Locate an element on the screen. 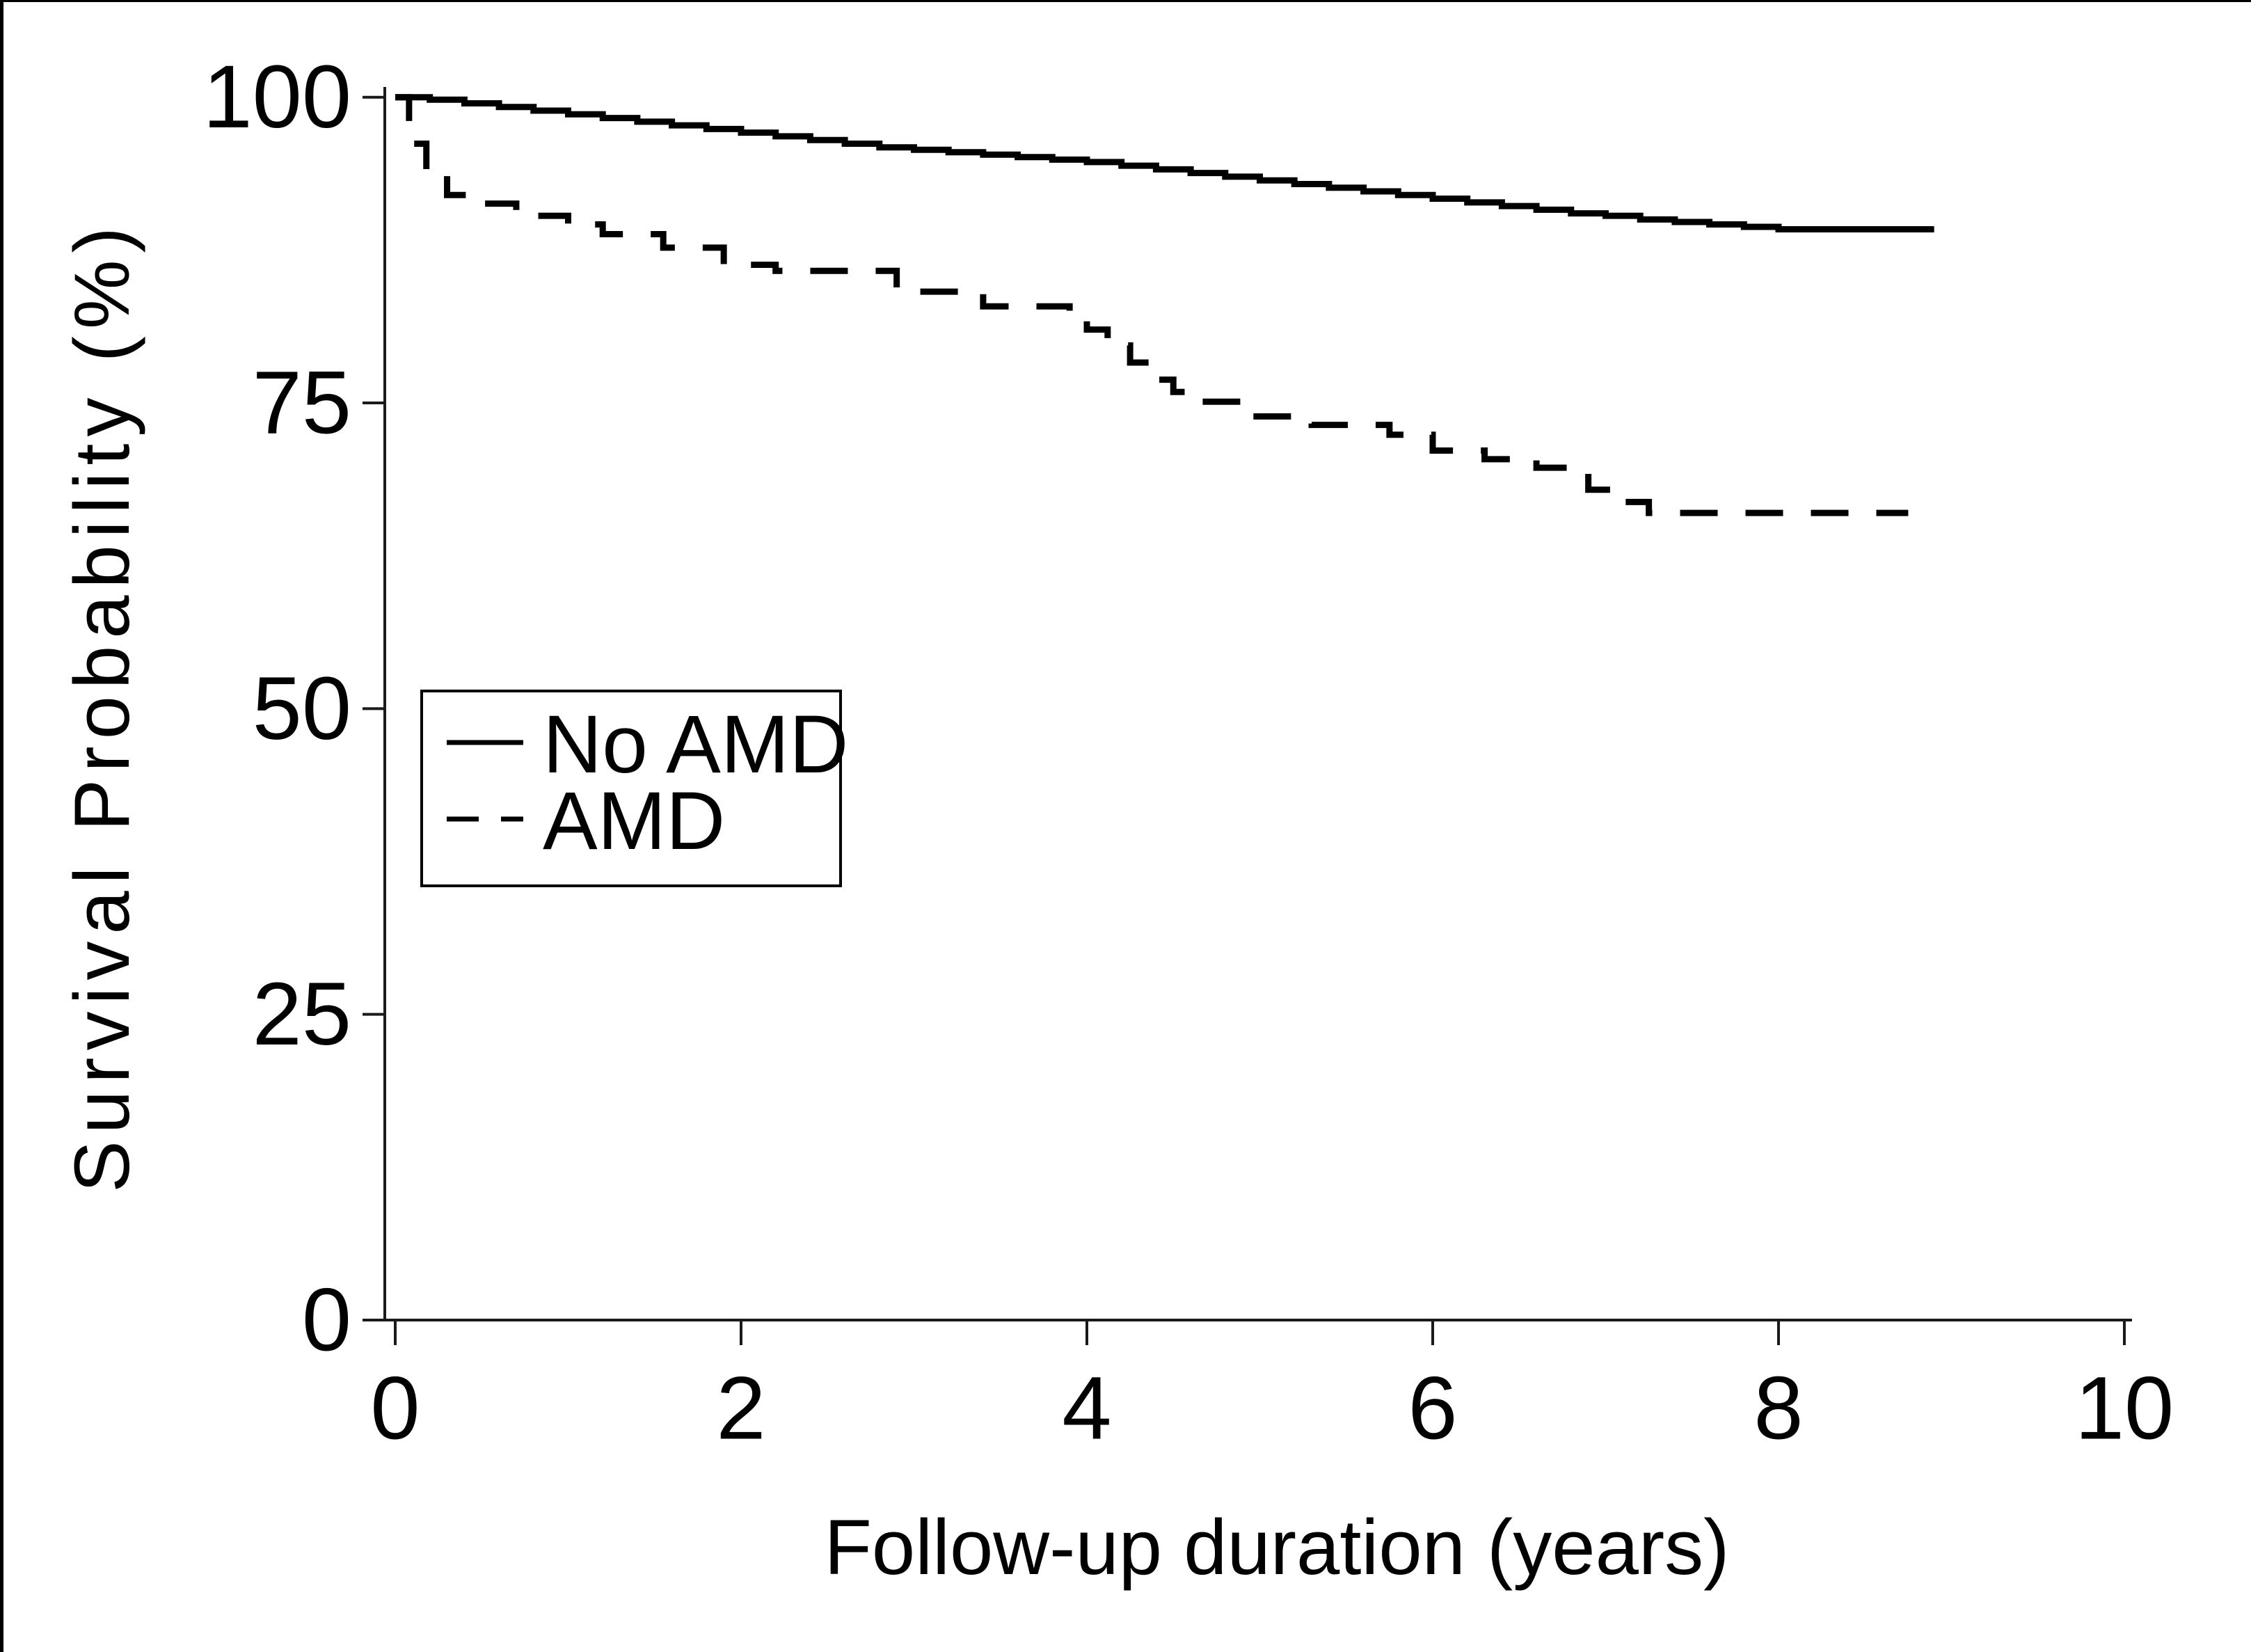  x-tick-label: 10 is located at coordinates (2124, 1409).